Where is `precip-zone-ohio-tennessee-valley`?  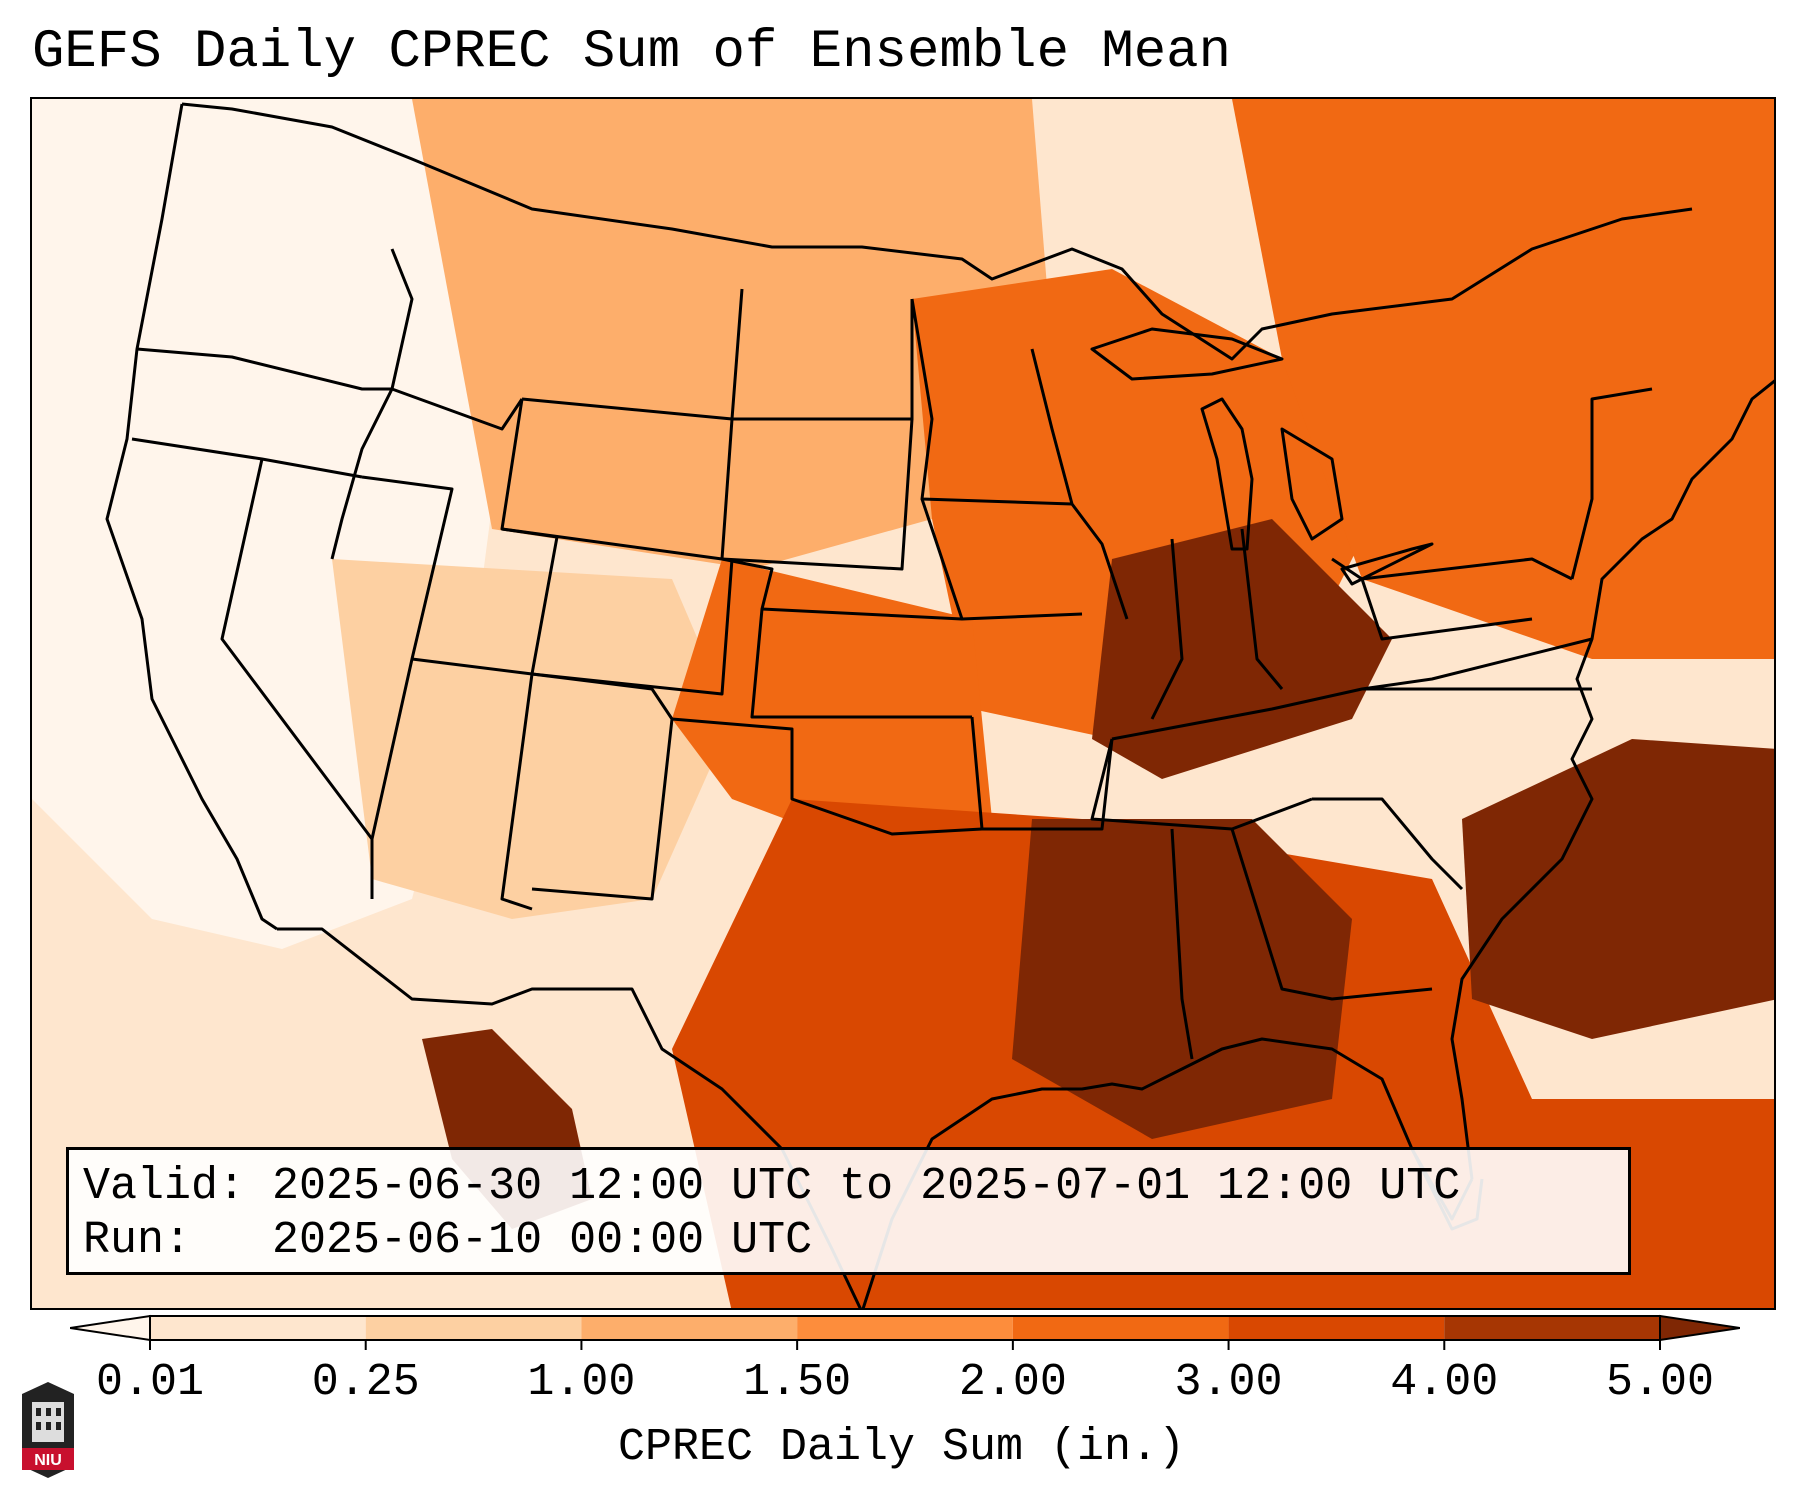
precip-zone-ohio-tennessee-valley is located at coordinates (1242, 649).